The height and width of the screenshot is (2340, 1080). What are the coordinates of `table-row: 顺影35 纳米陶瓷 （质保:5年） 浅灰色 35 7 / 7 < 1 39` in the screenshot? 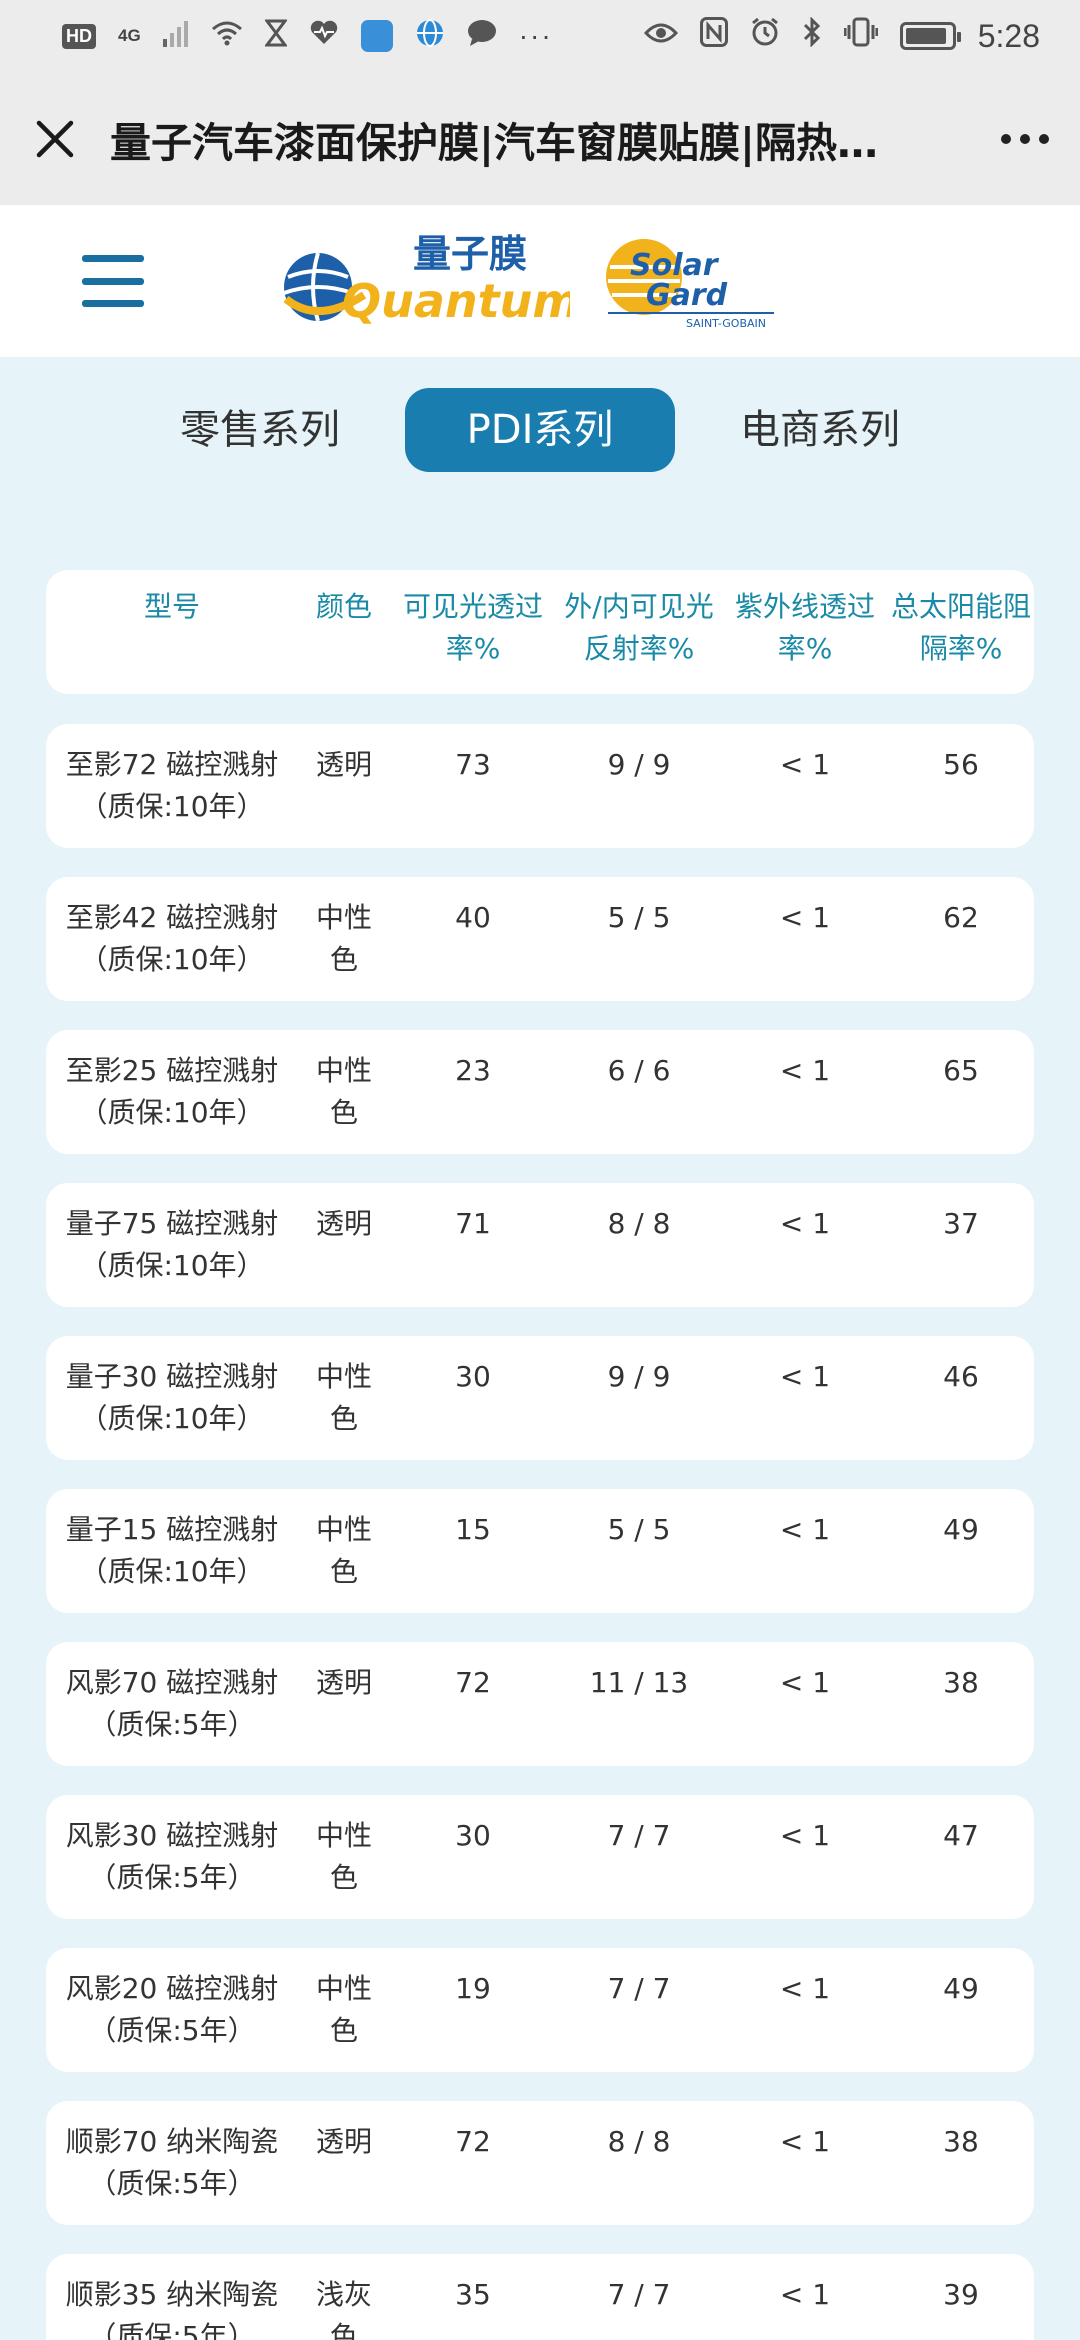 It's located at (540, 2297).